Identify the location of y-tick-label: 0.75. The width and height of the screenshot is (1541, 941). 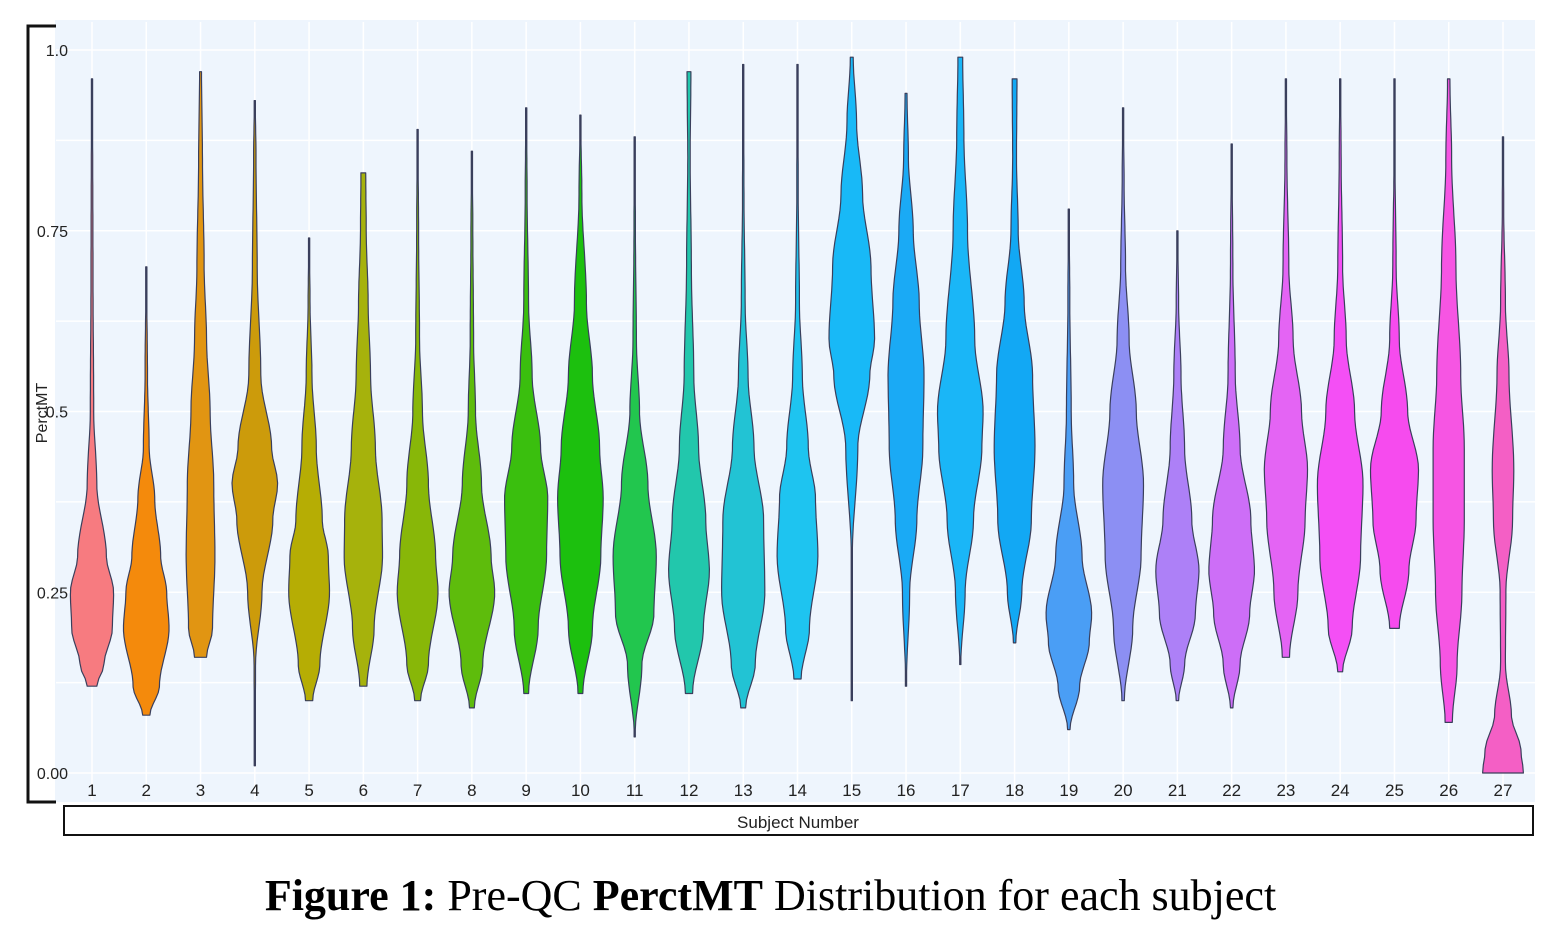
(52, 232).